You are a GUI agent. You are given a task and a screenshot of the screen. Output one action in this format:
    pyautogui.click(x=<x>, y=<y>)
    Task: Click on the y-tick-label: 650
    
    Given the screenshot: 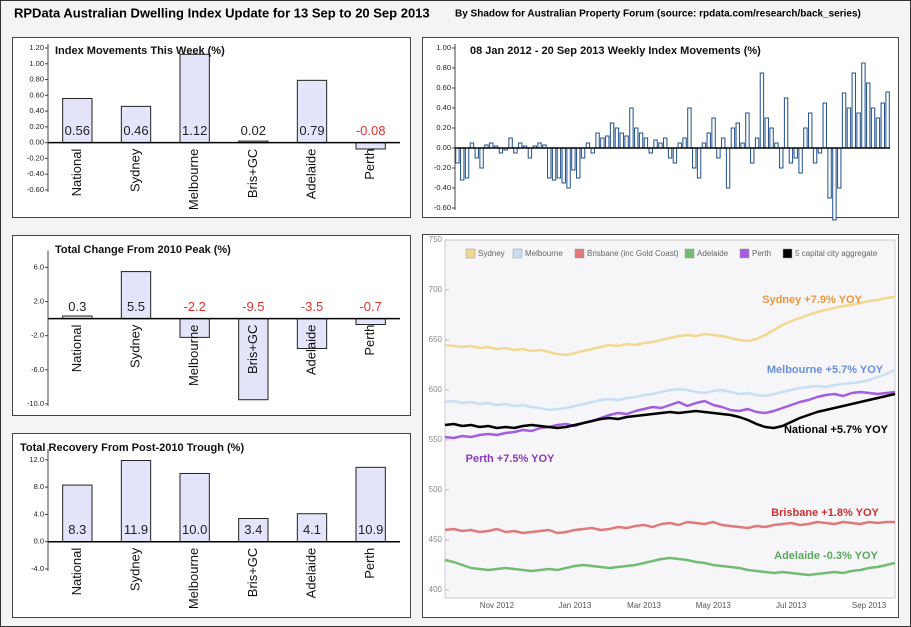 What is the action you would take?
    pyautogui.click(x=436, y=339)
    